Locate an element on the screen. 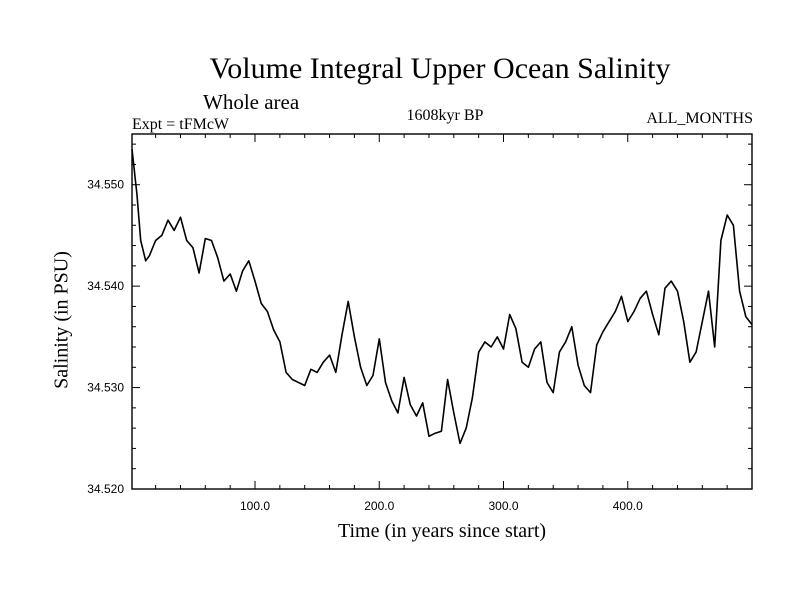  y-tick-label: 34.540 is located at coordinates (105, 286).